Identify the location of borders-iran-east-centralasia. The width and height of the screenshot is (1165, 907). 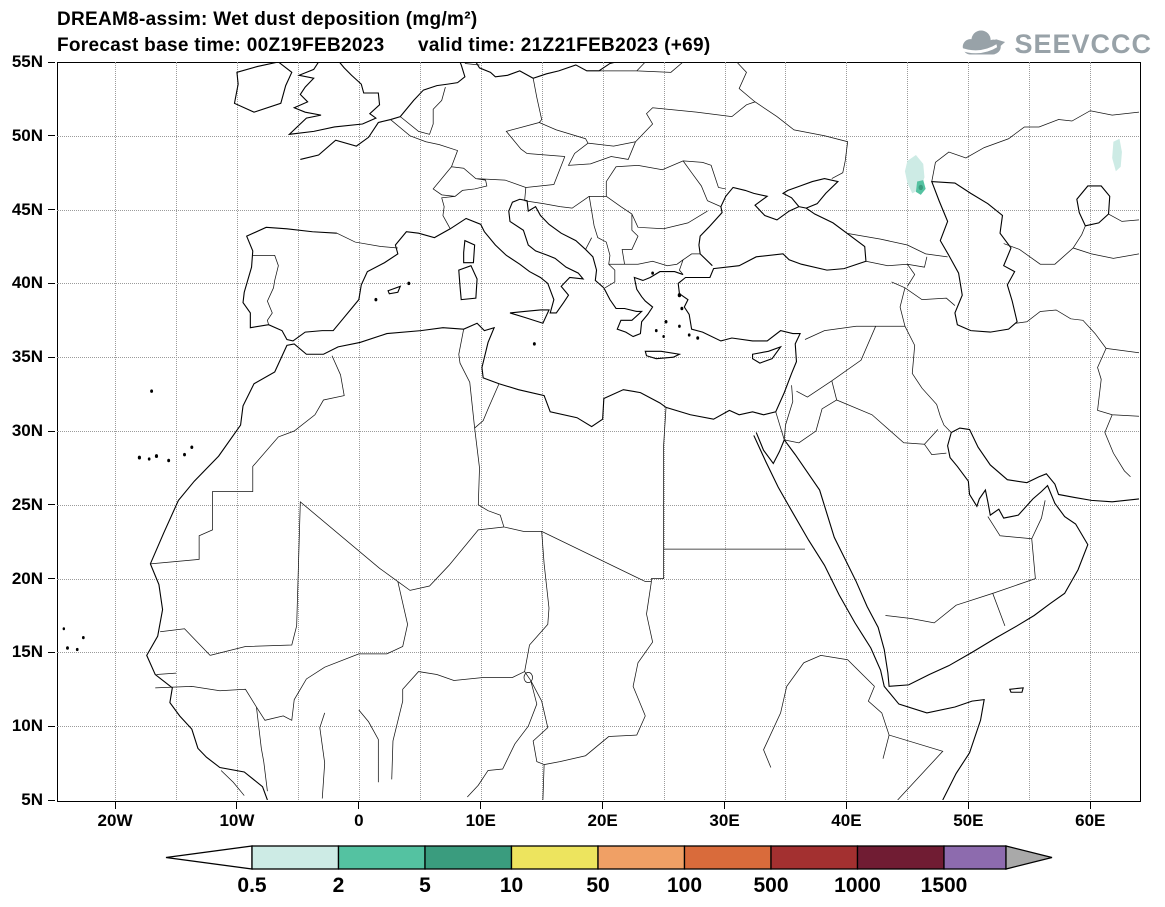
(1071, 345).